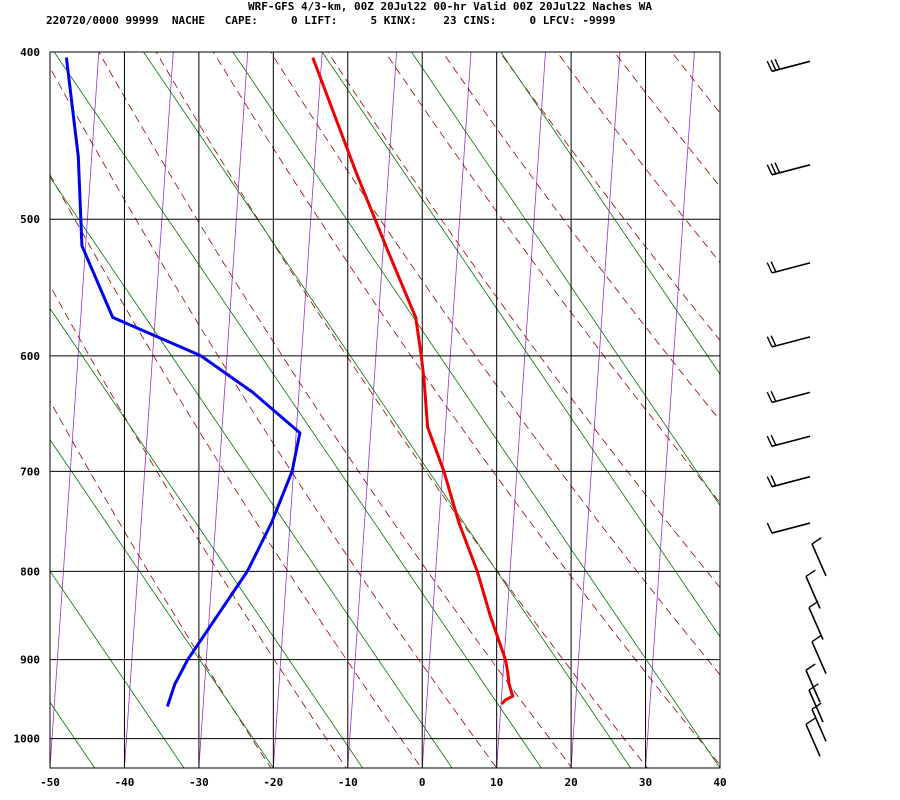  I want to click on y-tick-label: 400, so click(30, 52).